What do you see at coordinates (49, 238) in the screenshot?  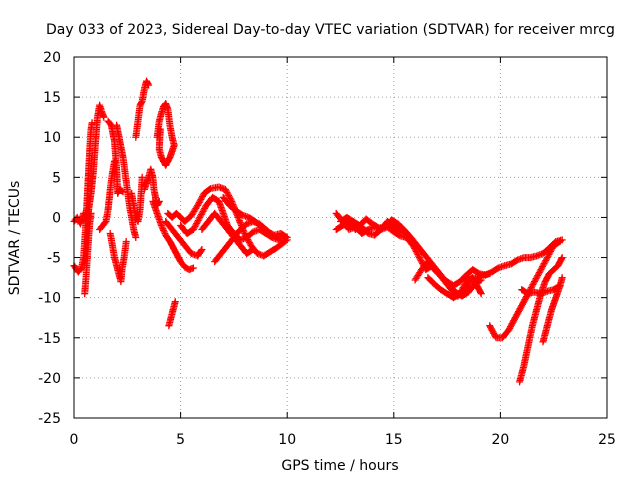 I see `y-tick-labels: 20 15 10 5 0 -5 -10 -15 -20 -25` at bounding box center [49, 238].